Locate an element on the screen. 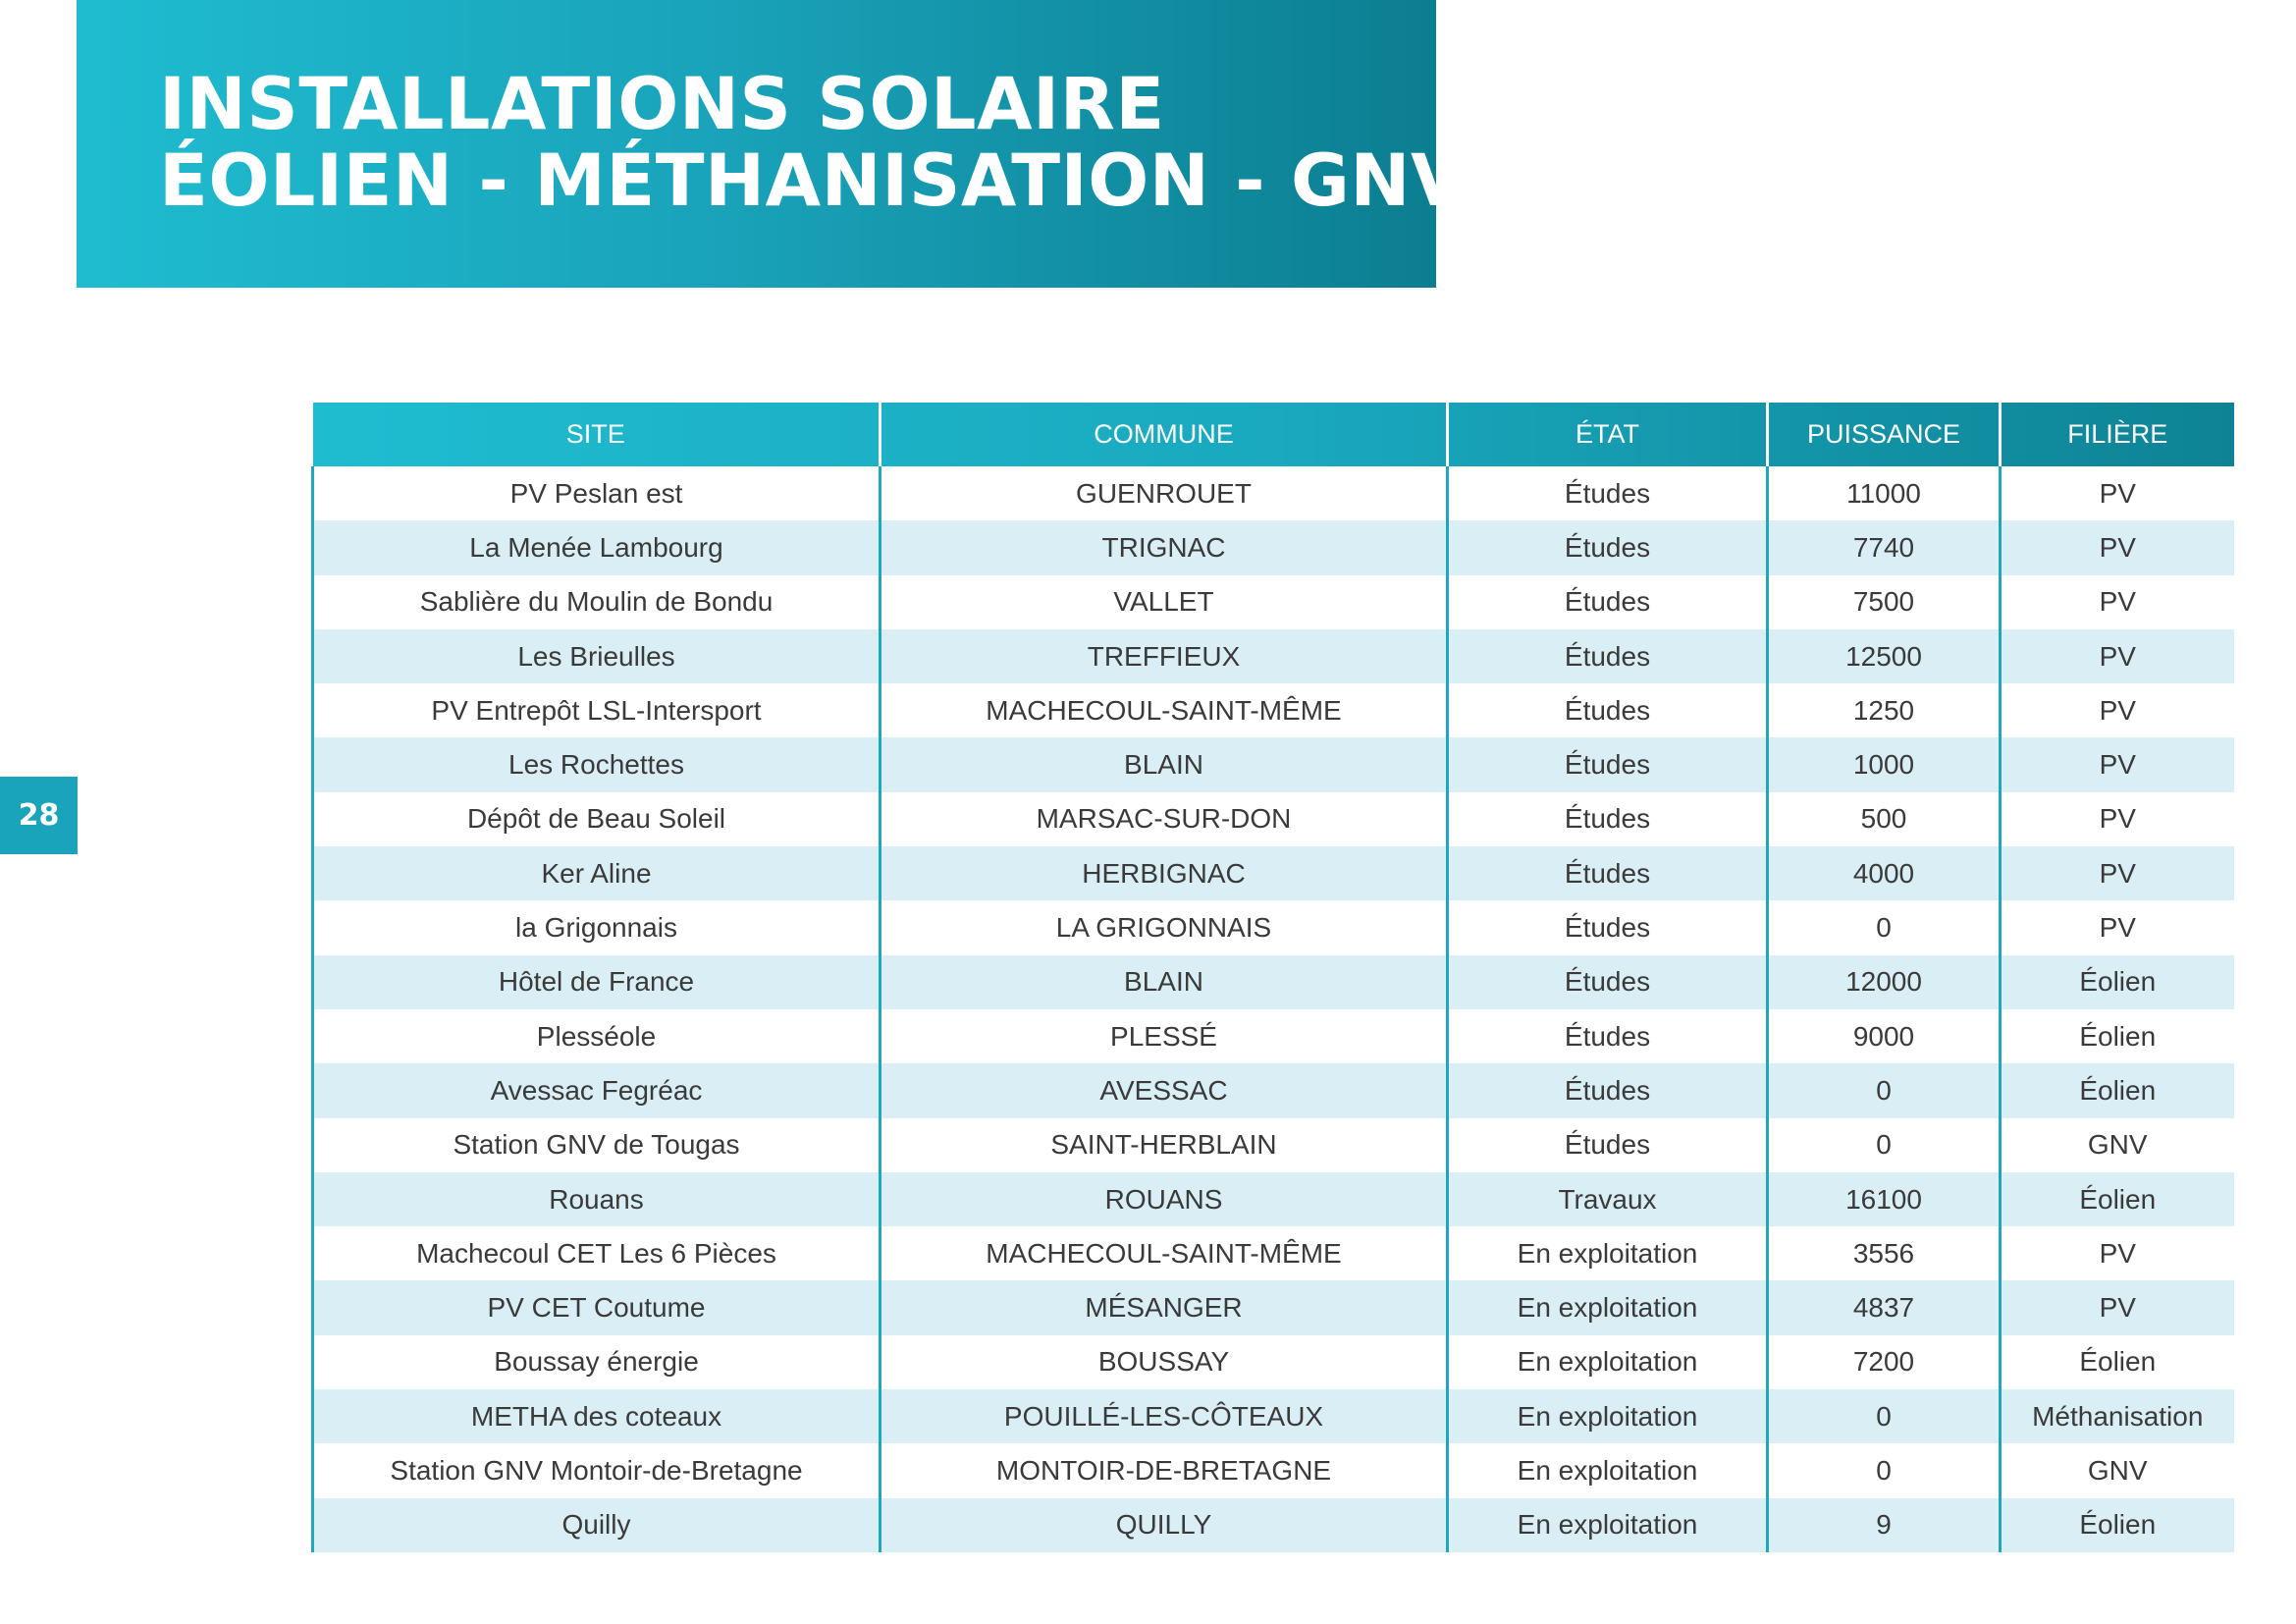 Image resolution: width=2296 pixels, height=1624 pixels. cell-puissance: 11000 is located at coordinates (1883, 493).